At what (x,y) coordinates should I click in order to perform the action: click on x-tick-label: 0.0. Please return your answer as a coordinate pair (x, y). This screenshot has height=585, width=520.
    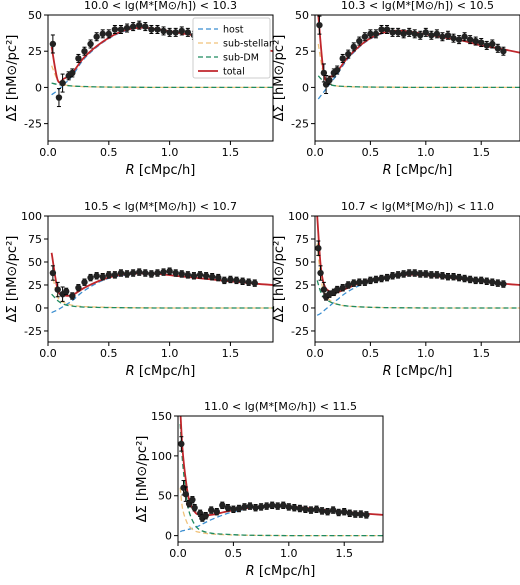
    Looking at the image, I should click on (178, 553).